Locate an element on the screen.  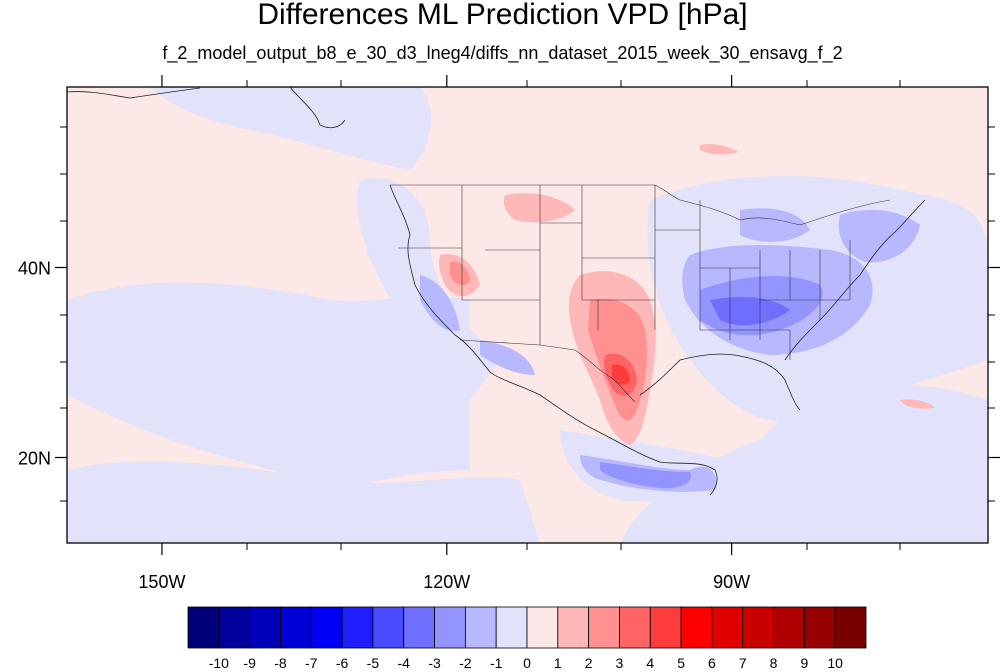
colorbar-label: 10 is located at coordinates (835, 663).